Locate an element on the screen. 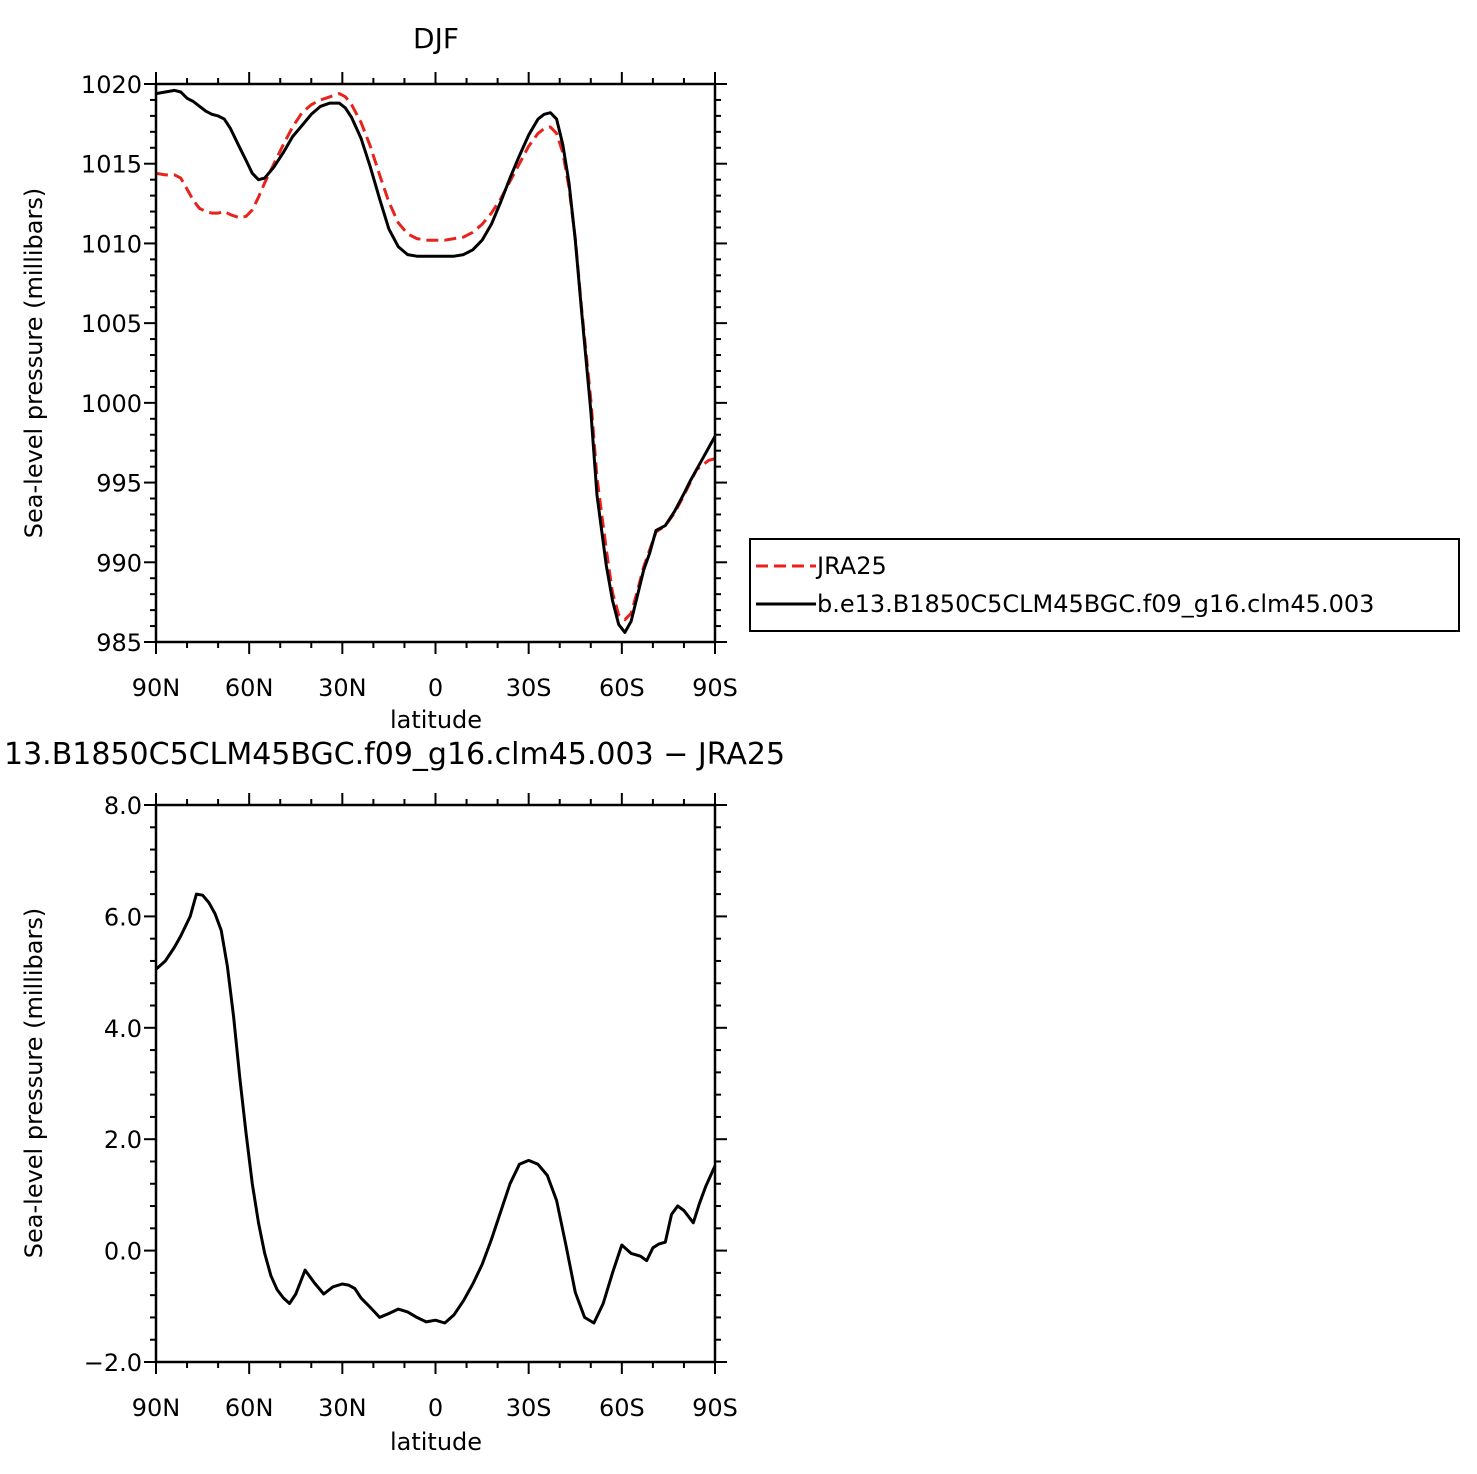 The height and width of the screenshot is (1474, 1477). top-chart-title: DJF is located at coordinates (436, 38).